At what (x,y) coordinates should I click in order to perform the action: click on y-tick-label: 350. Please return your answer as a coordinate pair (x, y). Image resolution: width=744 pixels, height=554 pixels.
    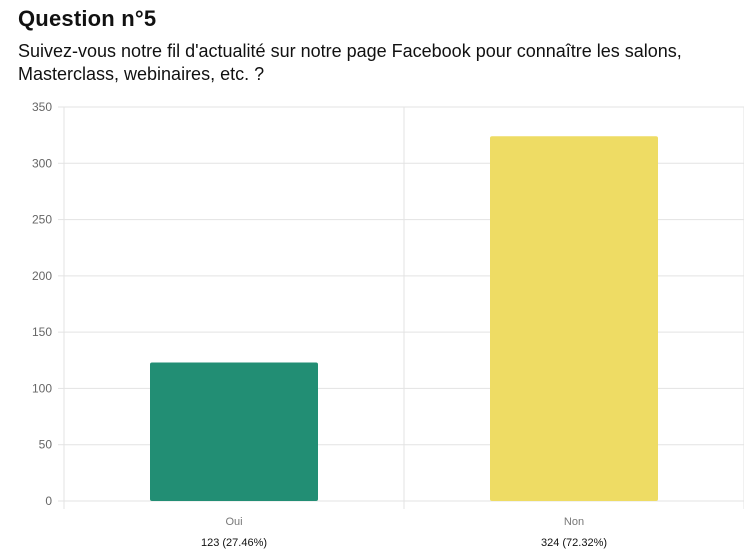
    Looking at the image, I should click on (42, 107).